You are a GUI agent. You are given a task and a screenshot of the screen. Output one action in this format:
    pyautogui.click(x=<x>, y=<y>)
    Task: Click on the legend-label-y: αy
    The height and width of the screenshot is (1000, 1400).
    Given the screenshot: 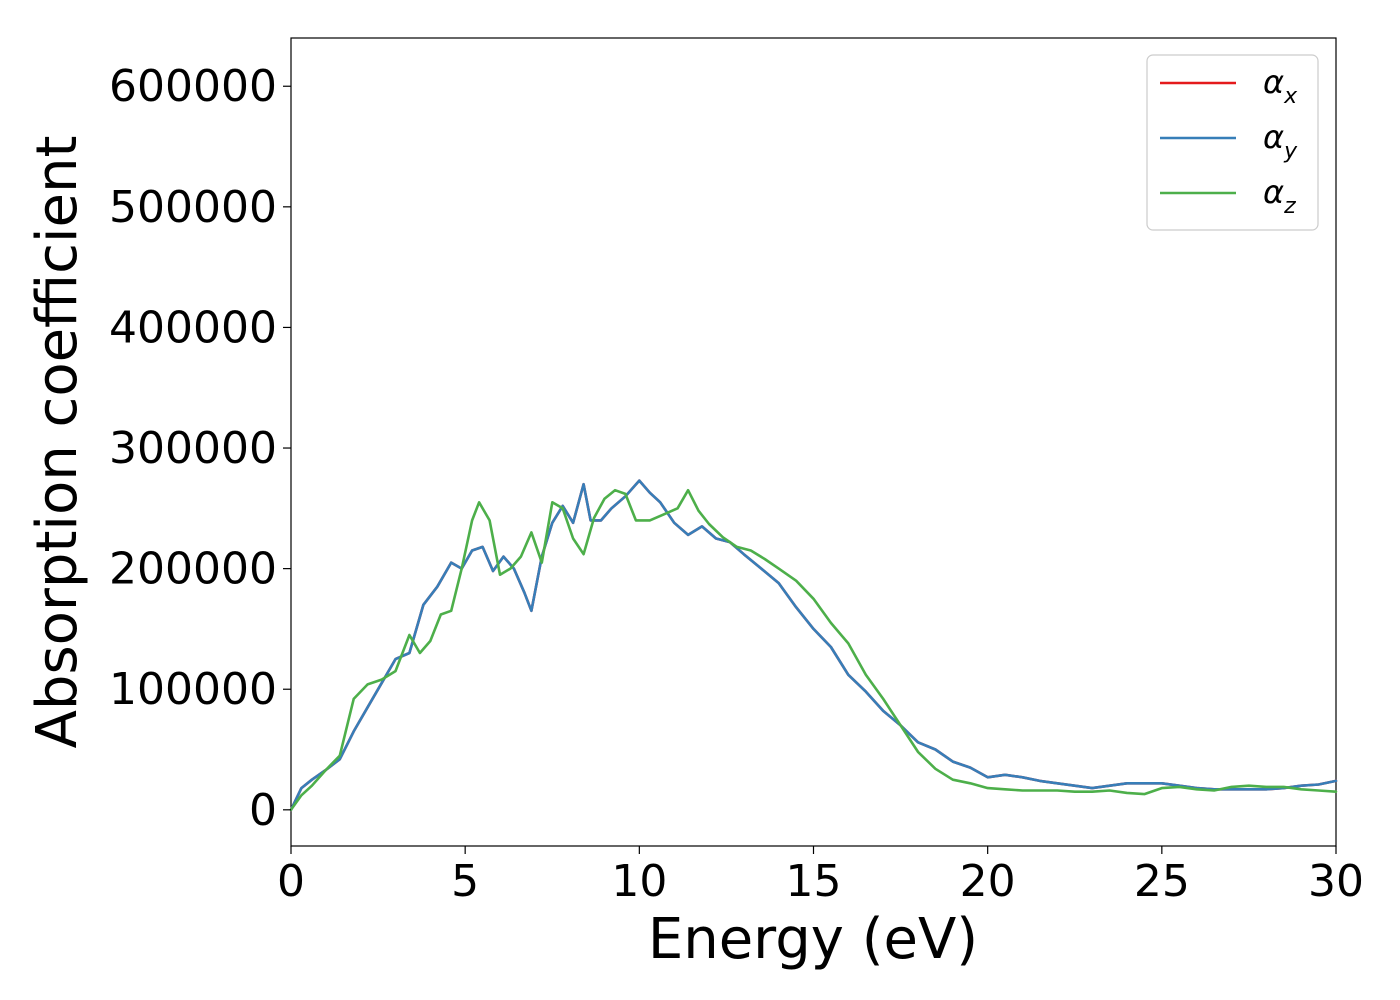 What is the action you would take?
    pyautogui.click(x=1280, y=141)
    